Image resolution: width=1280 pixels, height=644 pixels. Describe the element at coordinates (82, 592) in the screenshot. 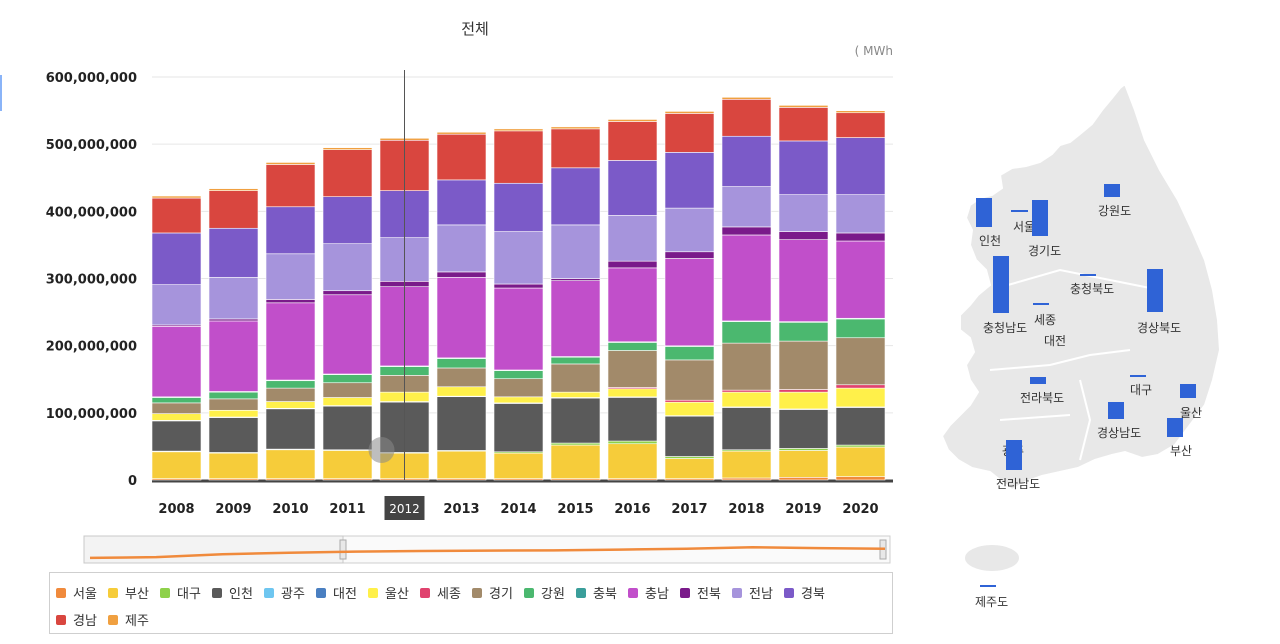

I see `legend-item: 서울` at that location.